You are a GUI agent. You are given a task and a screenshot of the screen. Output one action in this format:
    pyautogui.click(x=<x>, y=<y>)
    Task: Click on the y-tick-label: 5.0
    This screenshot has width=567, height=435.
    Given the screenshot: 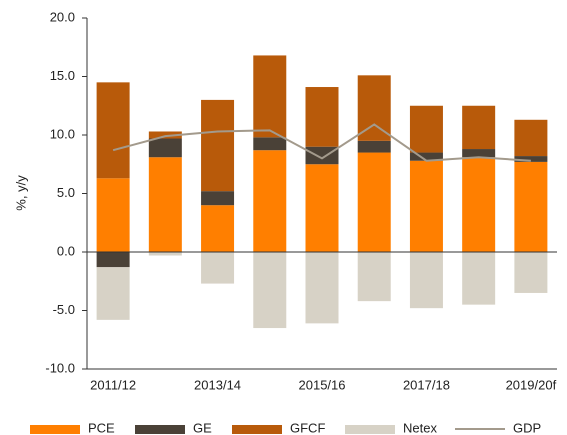 What is the action you would take?
    pyautogui.click(x=66, y=192)
    